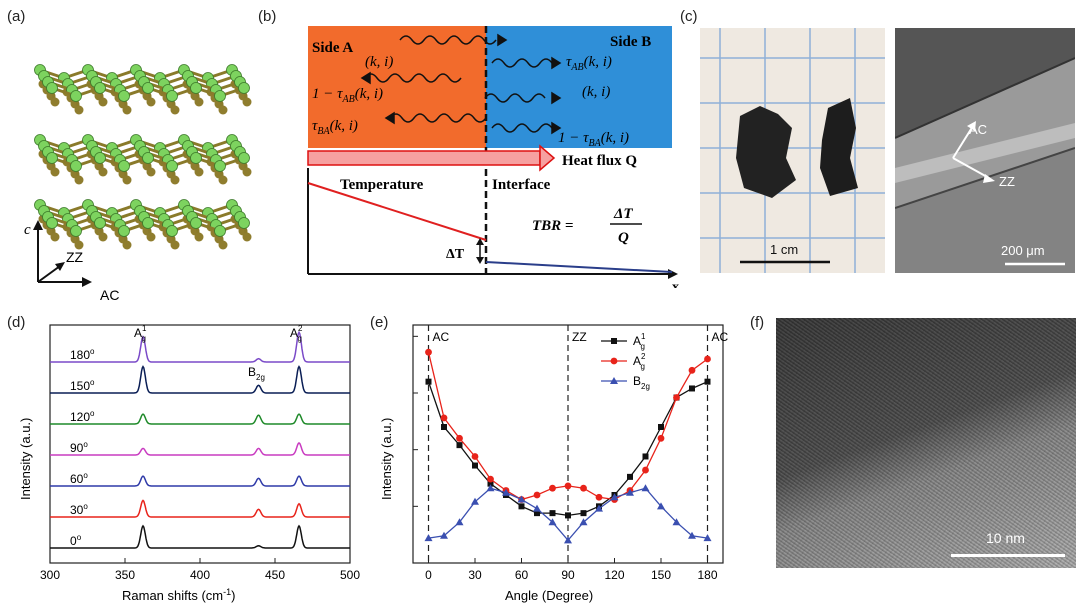  I want to click on heat-flux-arrow, so click(431, 158).